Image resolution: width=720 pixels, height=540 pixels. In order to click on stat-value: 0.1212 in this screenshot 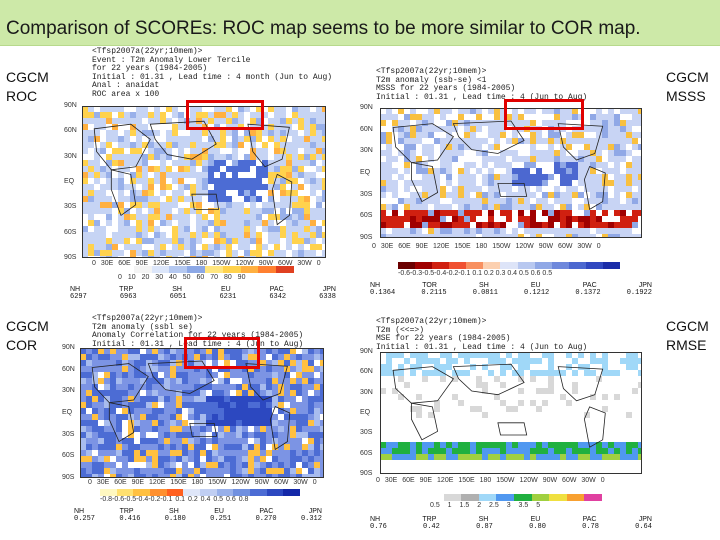, I will do `click(537, 293)`.